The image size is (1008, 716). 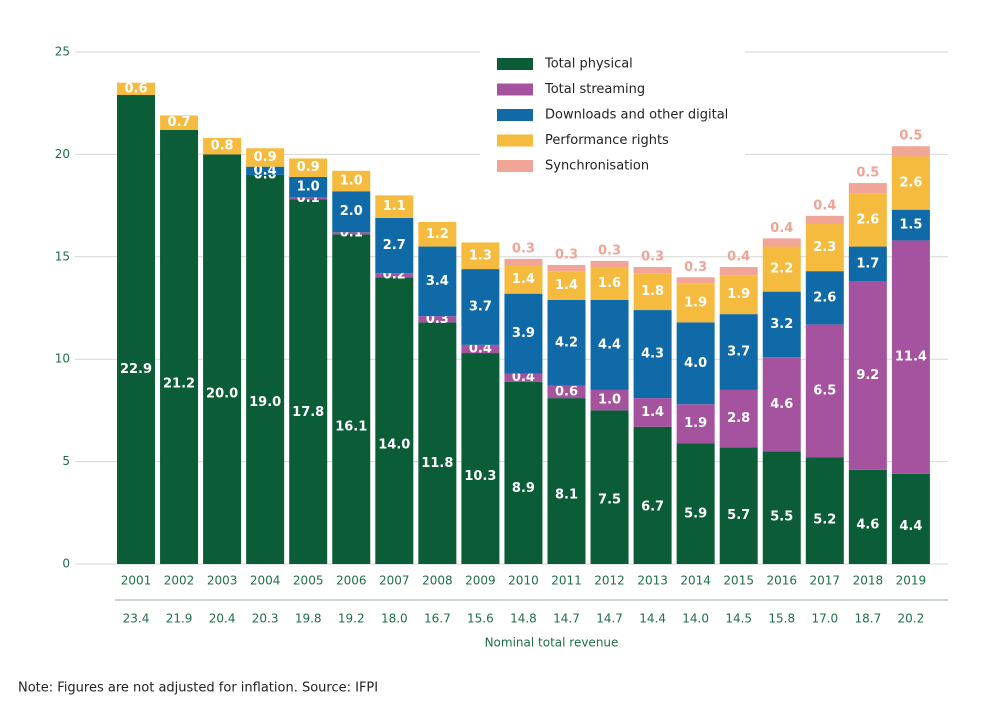 What do you see at coordinates (636, 115) in the screenshot?
I see `legend-label: Downloads and other digital` at bounding box center [636, 115].